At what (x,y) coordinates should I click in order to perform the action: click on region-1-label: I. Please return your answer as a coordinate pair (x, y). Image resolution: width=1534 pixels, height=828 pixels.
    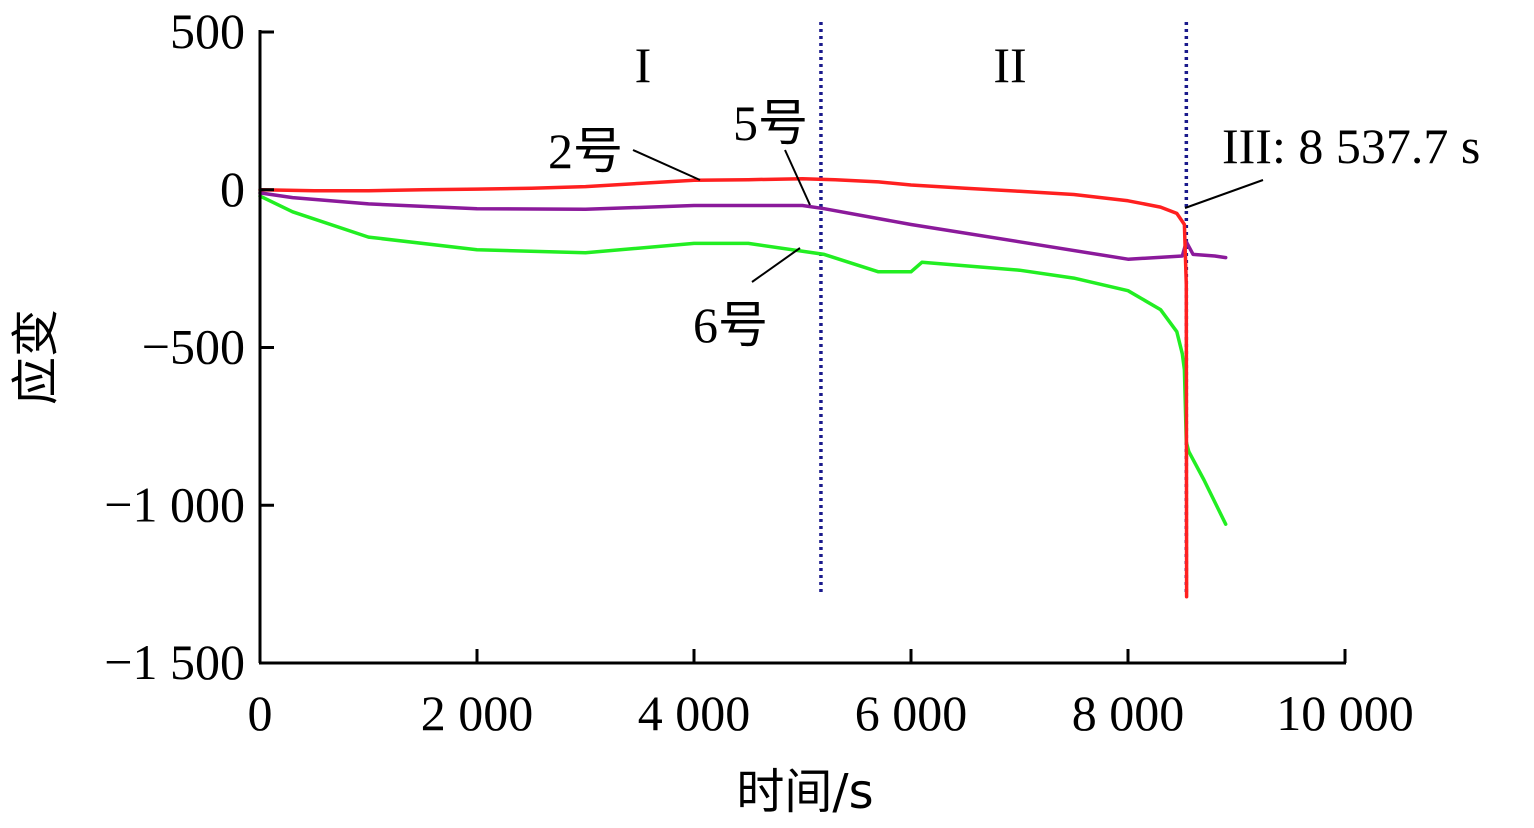
    Looking at the image, I should click on (643, 65).